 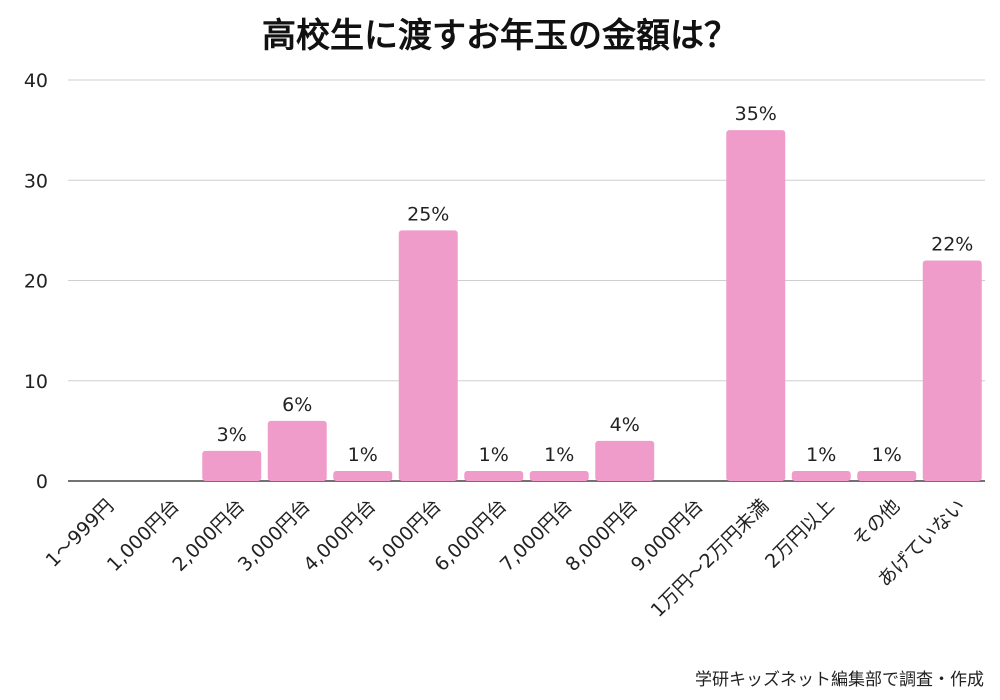 I want to click on data-label: 4%, so click(x=625, y=425).